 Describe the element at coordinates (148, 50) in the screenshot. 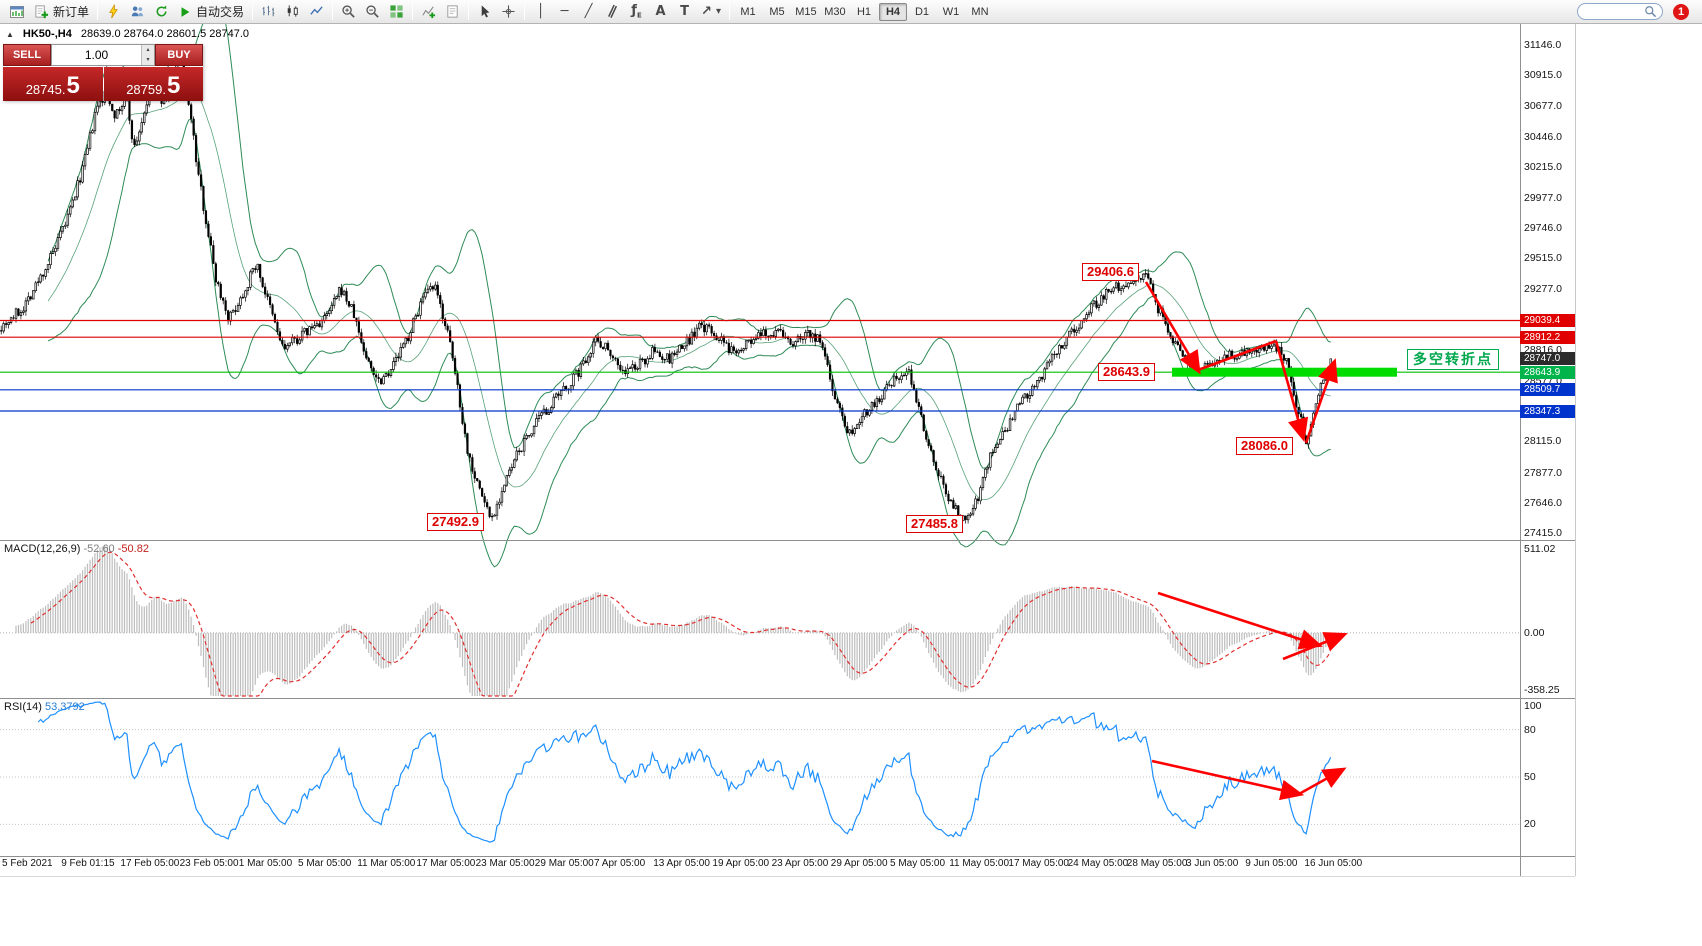

I see `lot-increase-button: ▴` at that location.